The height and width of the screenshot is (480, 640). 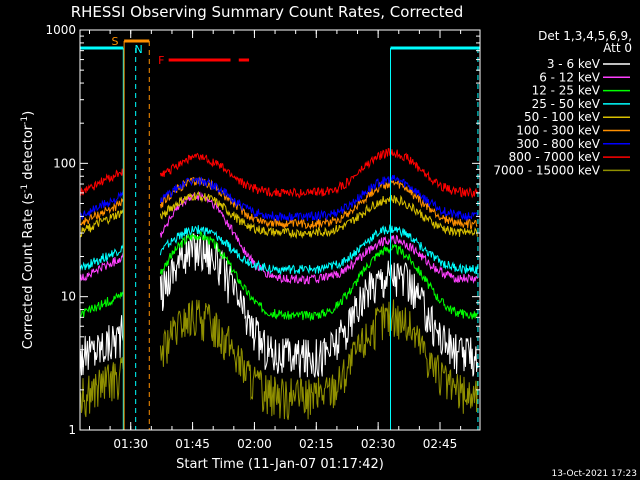 What do you see at coordinates (558, 144) in the screenshot?
I see `legend-entry-label: 300 - 800 keV` at bounding box center [558, 144].